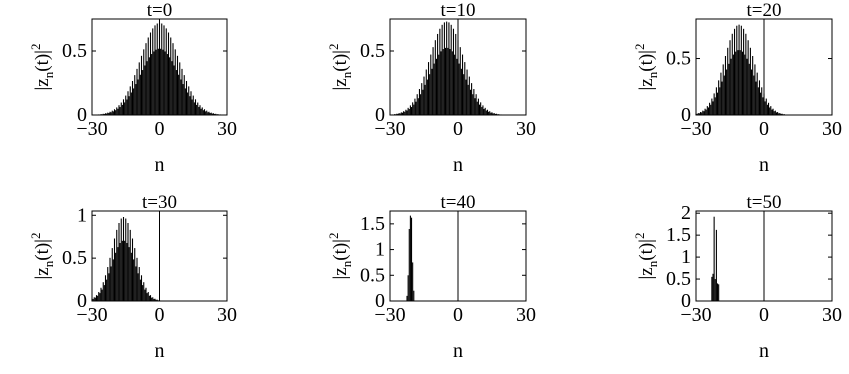 This screenshot has width=849, height=374. I want to click on panel-title: t=10, so click(458, 10).